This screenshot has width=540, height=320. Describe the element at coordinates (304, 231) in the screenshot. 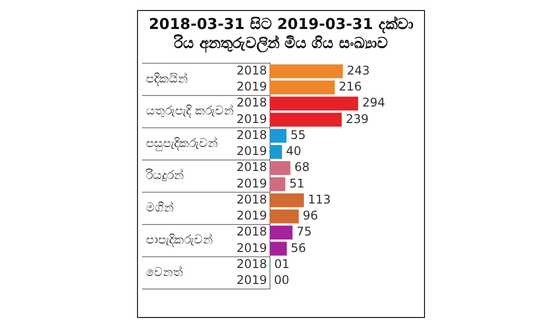

I see `data-label: 75` at that location.